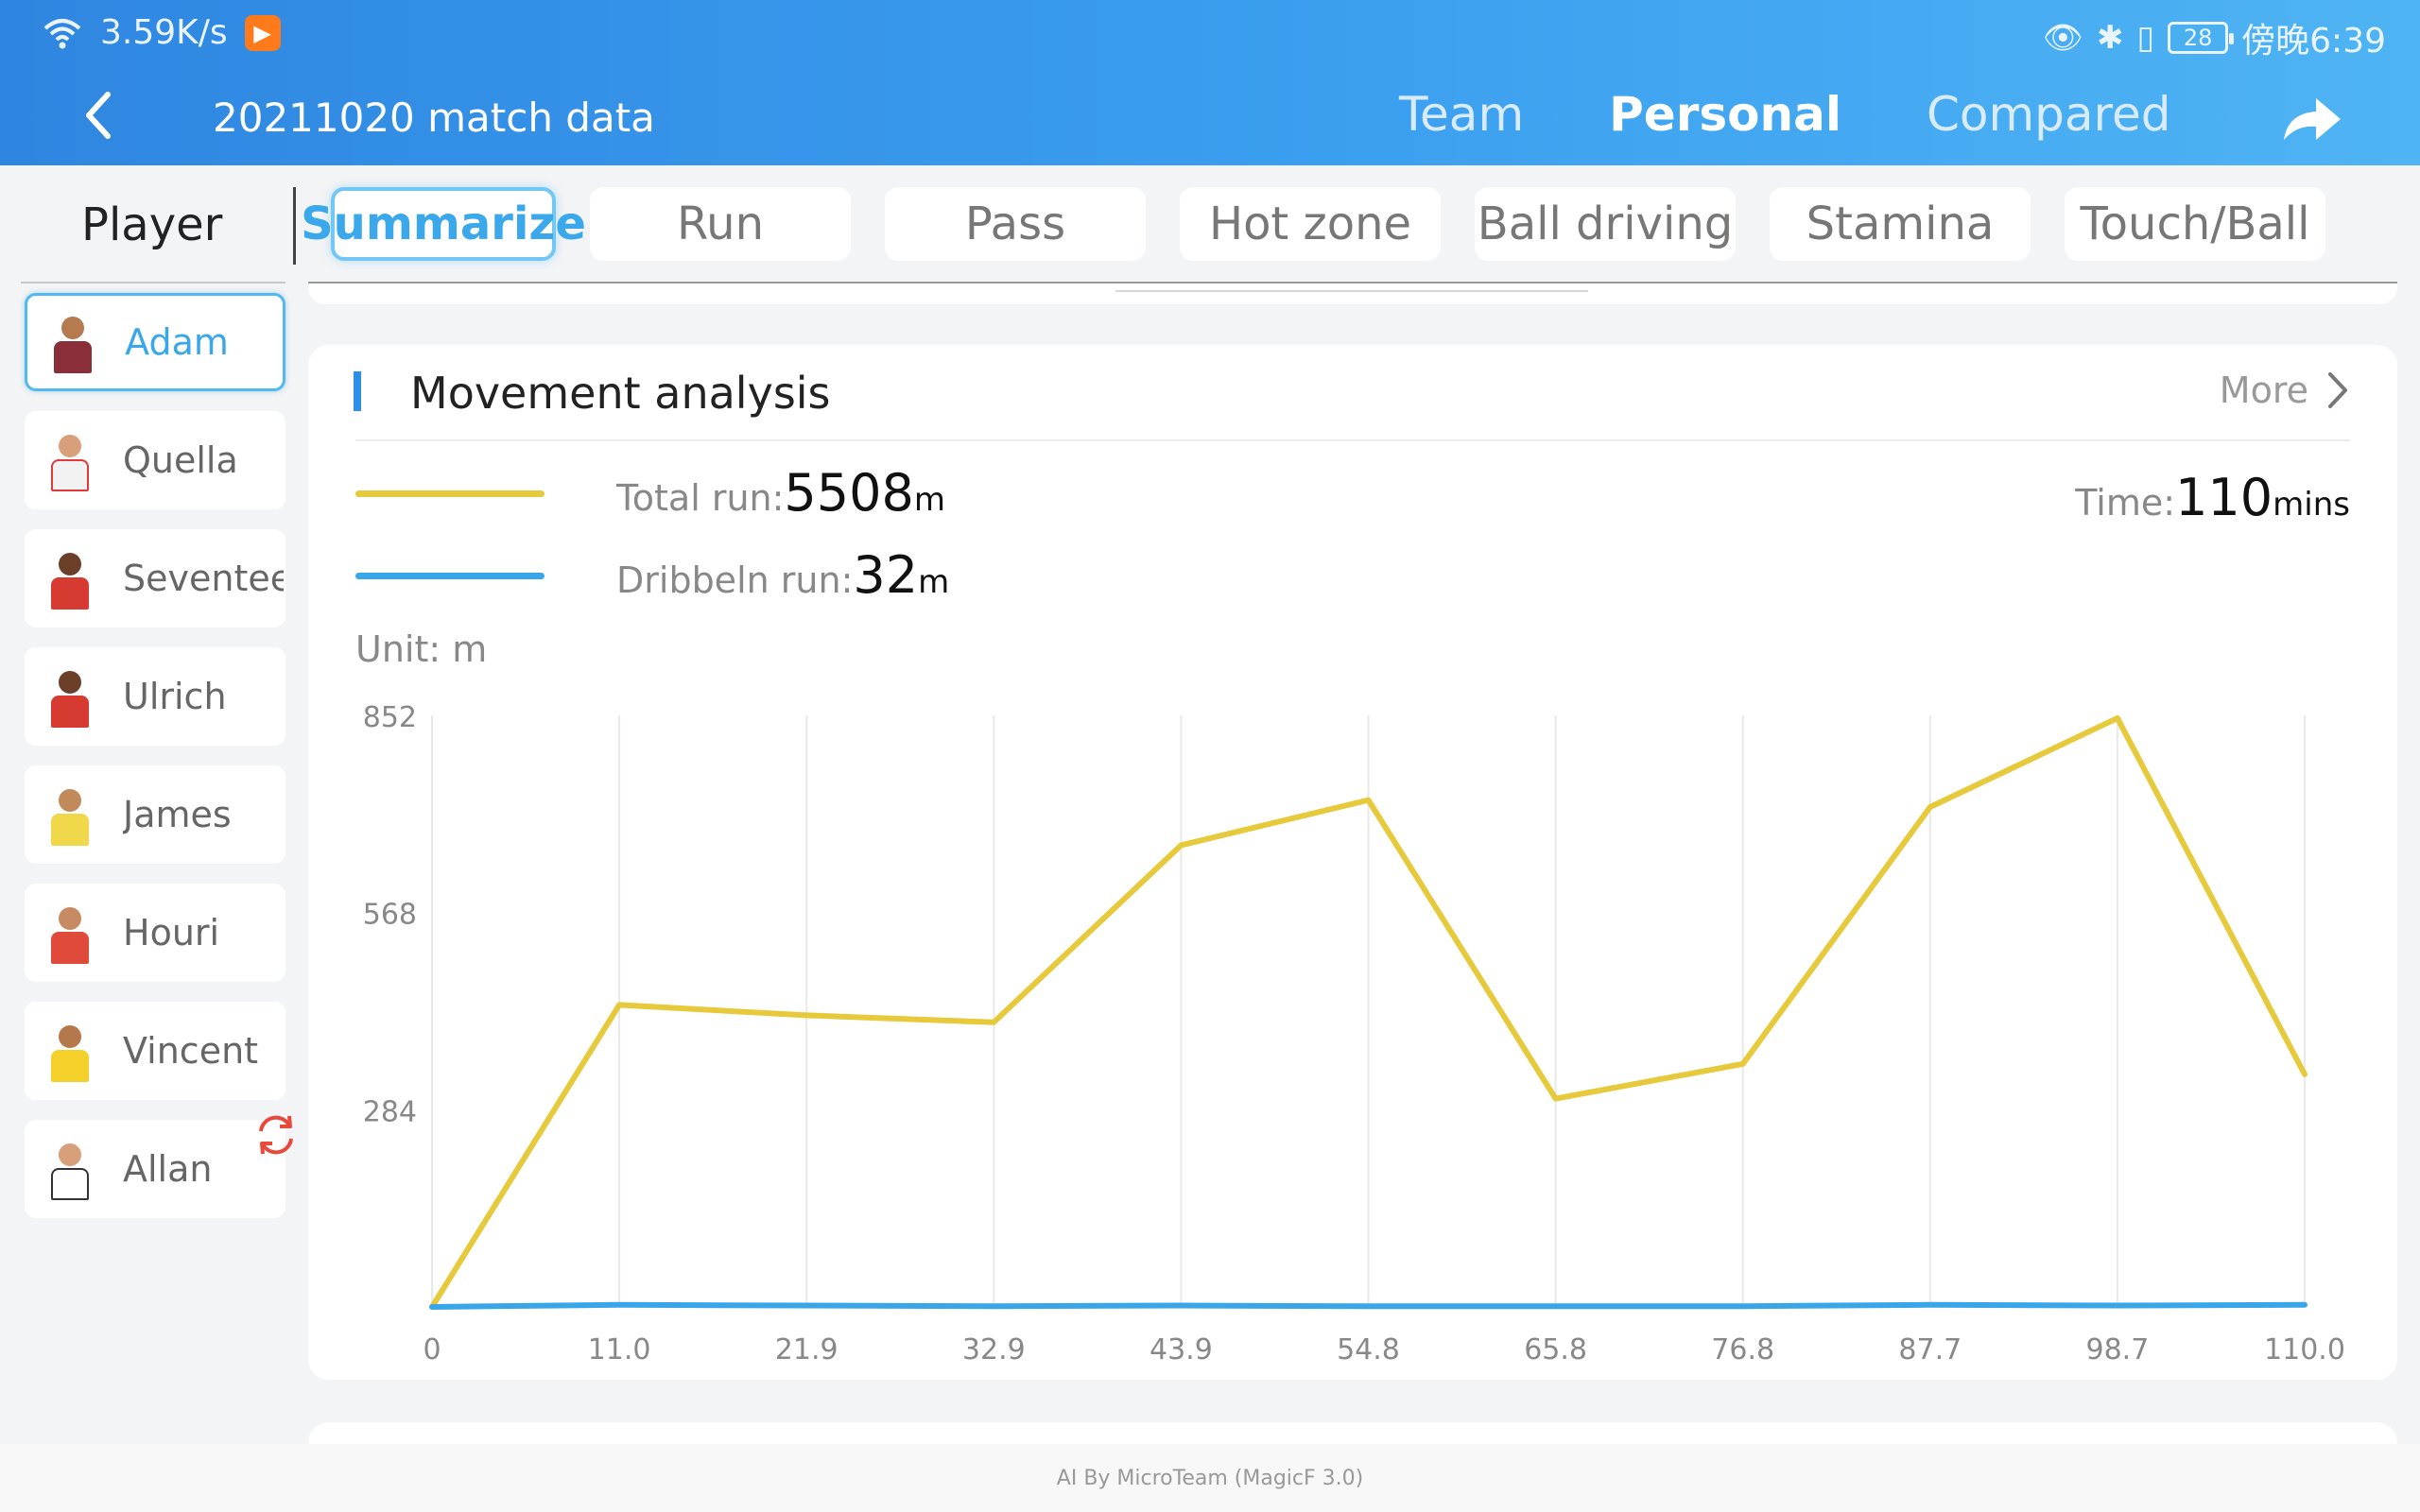  I want to click on tab-personal: Personal, so click(1725, 114).